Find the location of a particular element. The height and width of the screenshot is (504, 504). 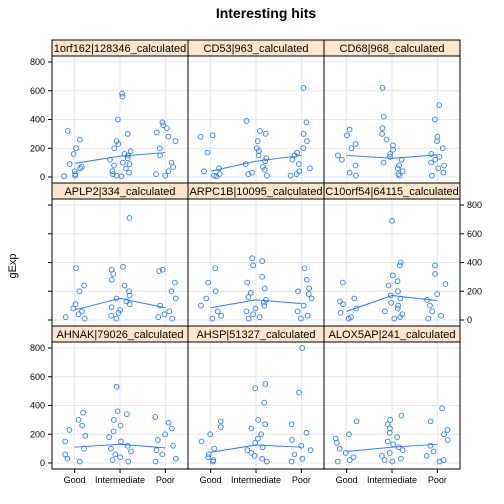

strip-label: CD53|963_calculated is located at coordinates (256, 49).